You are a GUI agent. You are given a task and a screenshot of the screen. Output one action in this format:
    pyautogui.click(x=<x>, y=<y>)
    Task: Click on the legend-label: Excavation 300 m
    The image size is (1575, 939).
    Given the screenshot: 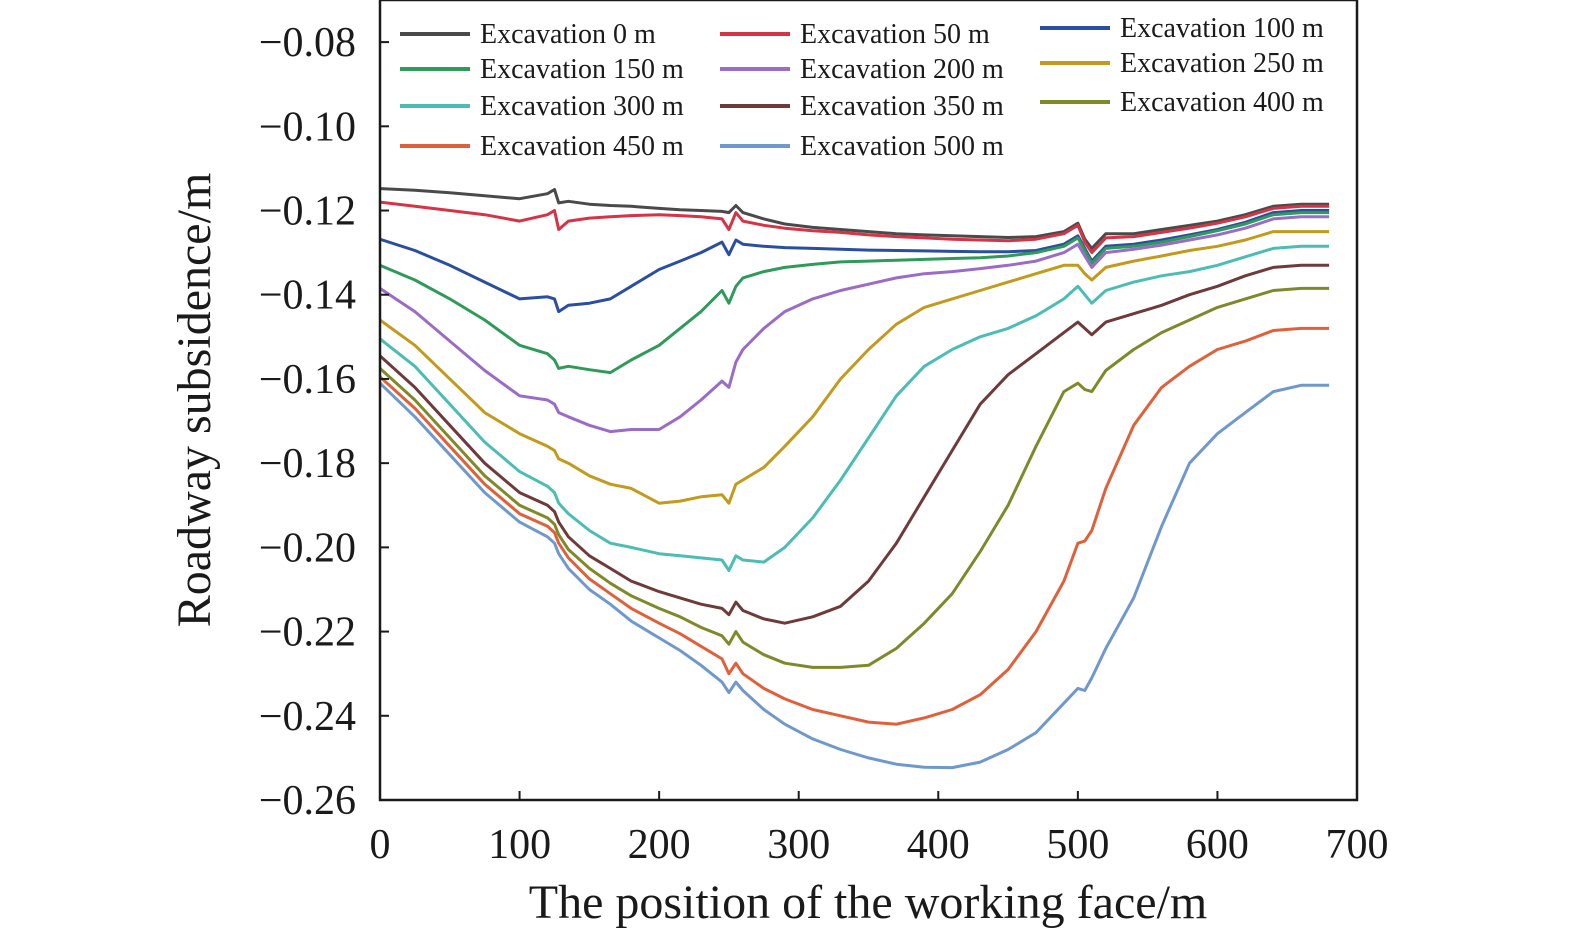 What is the action you would take?
    pyautogui.click(x=582, y=106)
    